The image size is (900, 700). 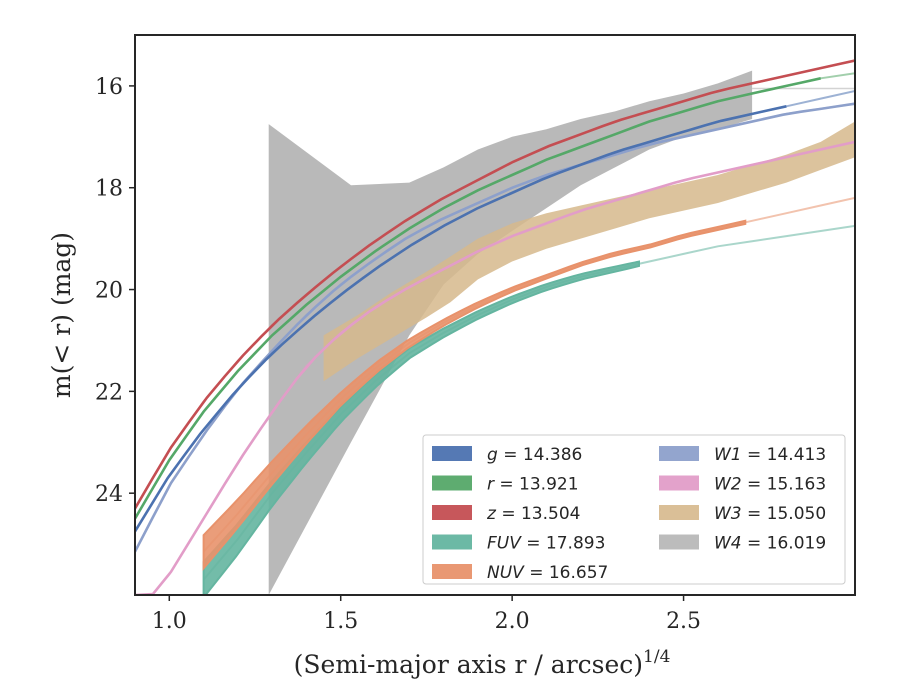 I want to click on legend-entry-fuv: FUV = 17.893, so click(x=518, y=544).